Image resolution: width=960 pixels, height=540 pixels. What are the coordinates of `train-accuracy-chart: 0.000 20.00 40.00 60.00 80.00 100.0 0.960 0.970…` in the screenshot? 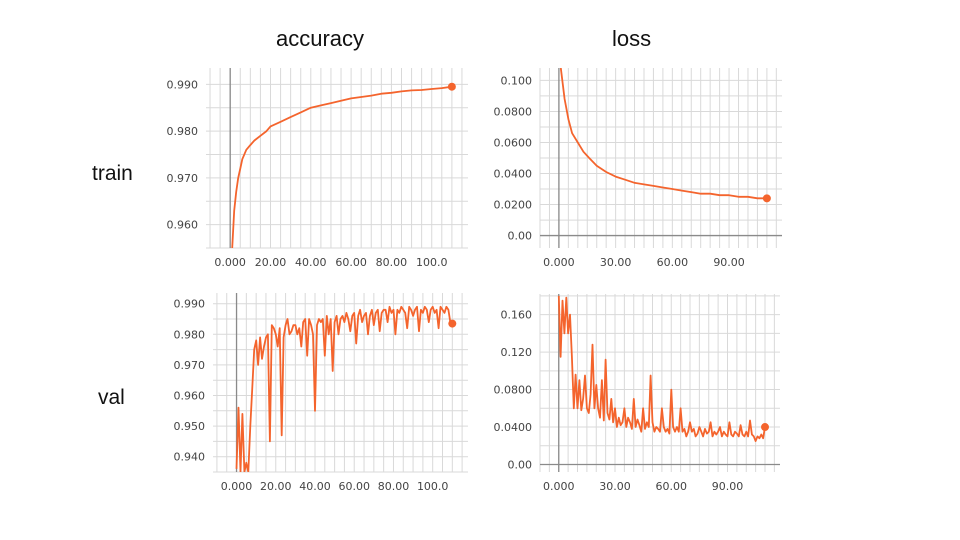 It's located at (317, 168).